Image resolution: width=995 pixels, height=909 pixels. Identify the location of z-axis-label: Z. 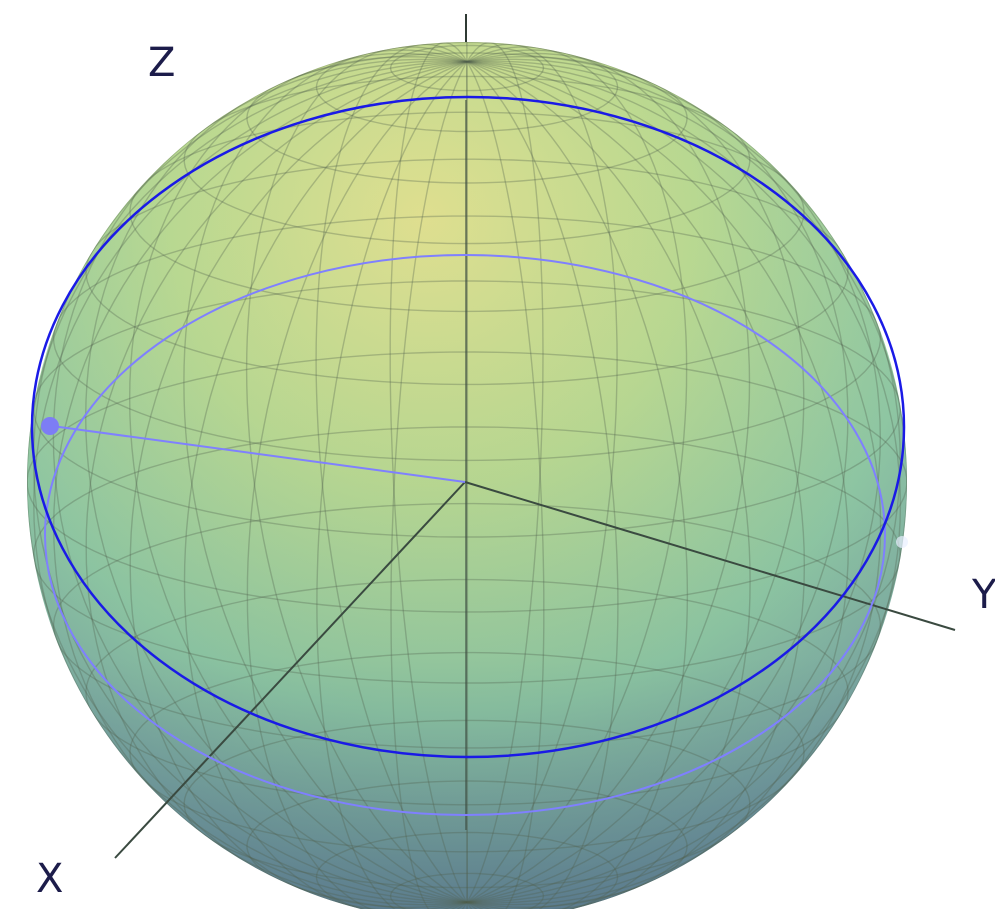
(161, 63).